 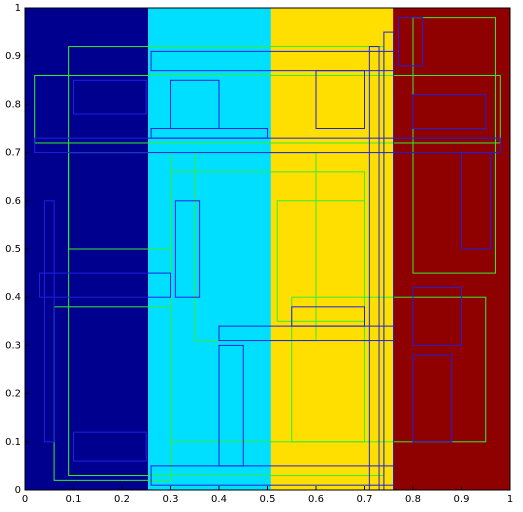 What do you see at coordinates (365, 499) in the screenshot?
I see `x-tick-label: 0.7` at bounding box center [365, 499].